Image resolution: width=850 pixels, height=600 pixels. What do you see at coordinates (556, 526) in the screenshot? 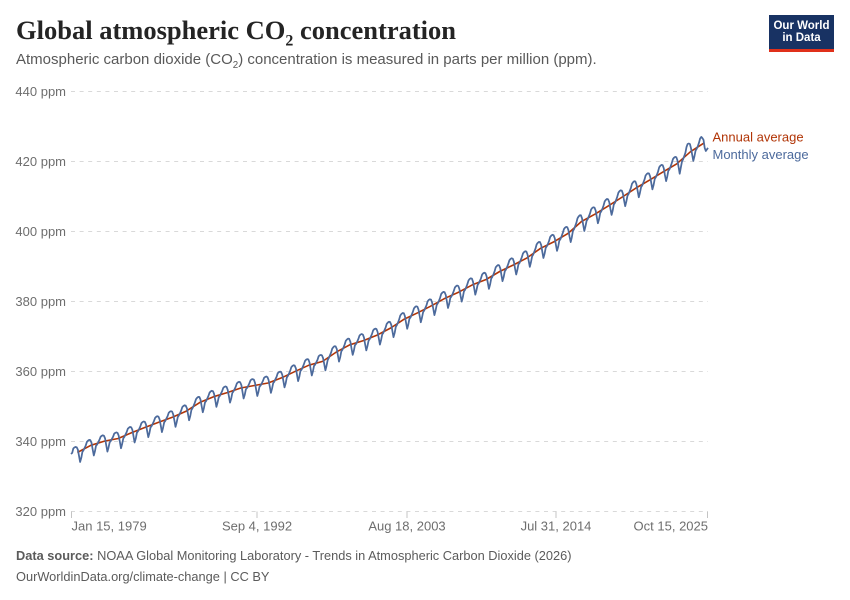
I see `svg-text: Jul 31, 2014` at bounding box center [556, 526].